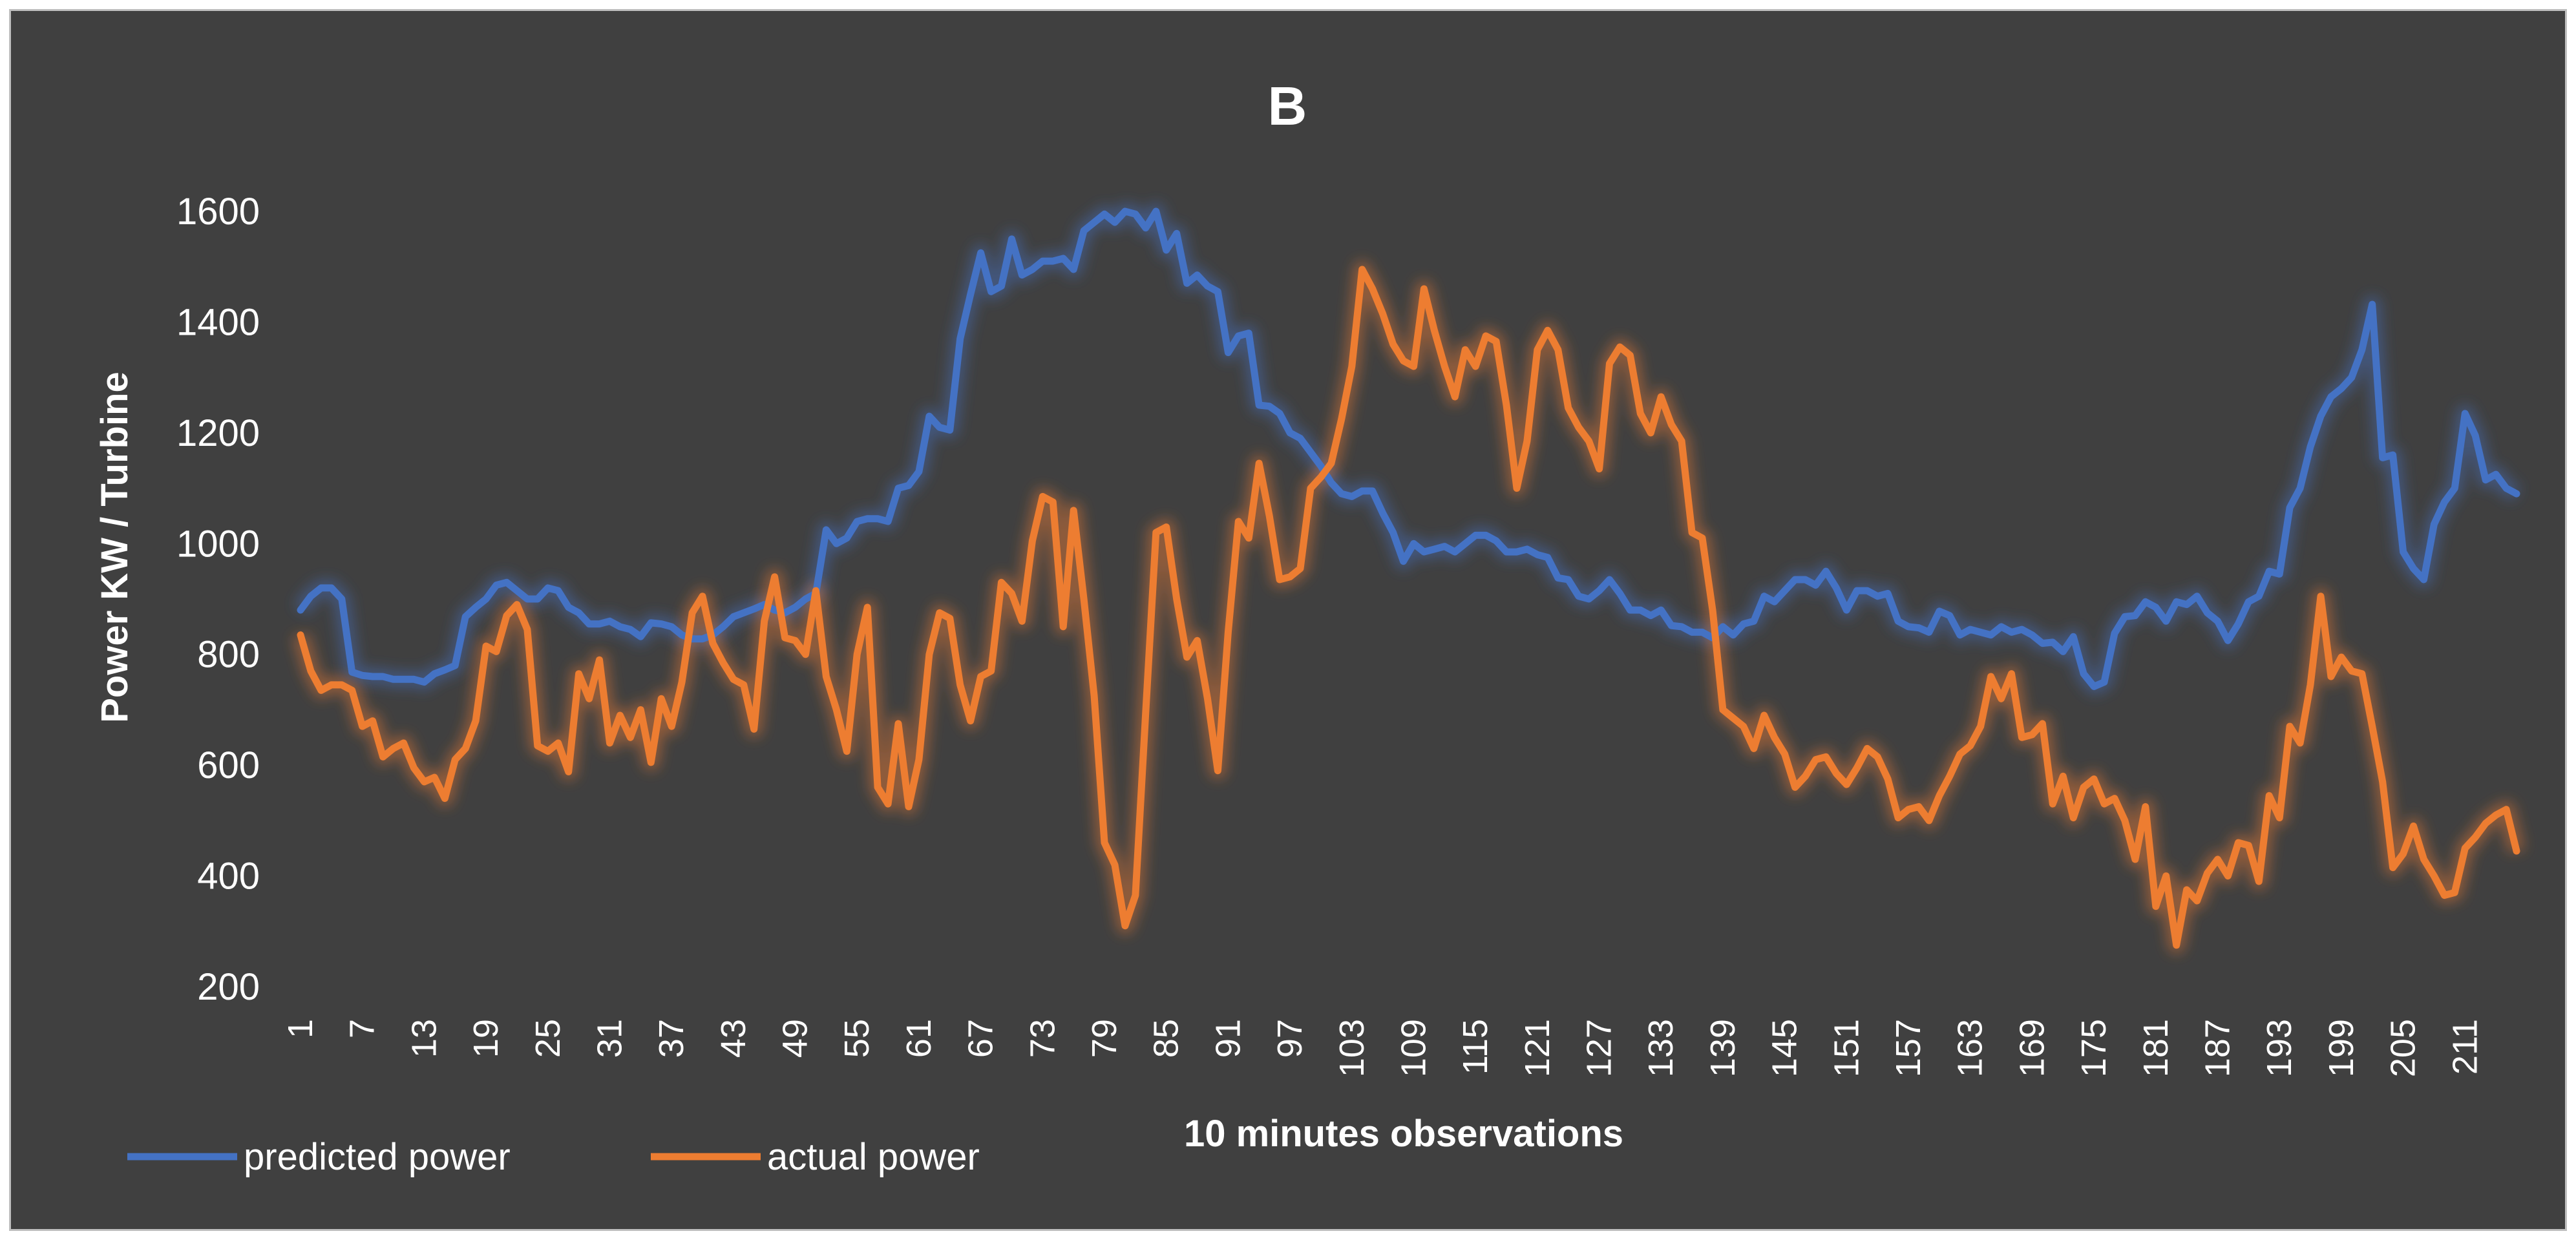 The width and height of the screenshot is (2576, 1240). I want to click on x-tick-label: 7, so click(362, 1029).